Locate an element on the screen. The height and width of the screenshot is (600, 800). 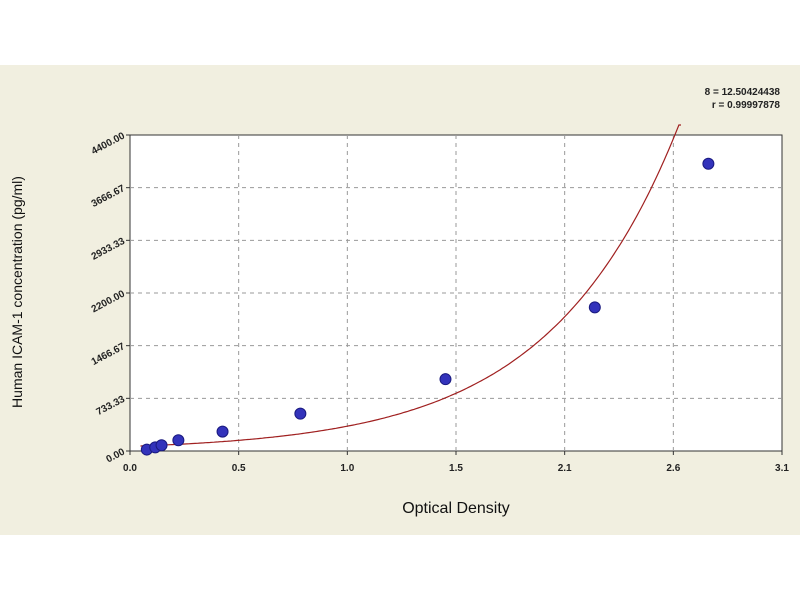
fit-stat-s: 8 = 12.50424438 is located at coordinates (743, 92).